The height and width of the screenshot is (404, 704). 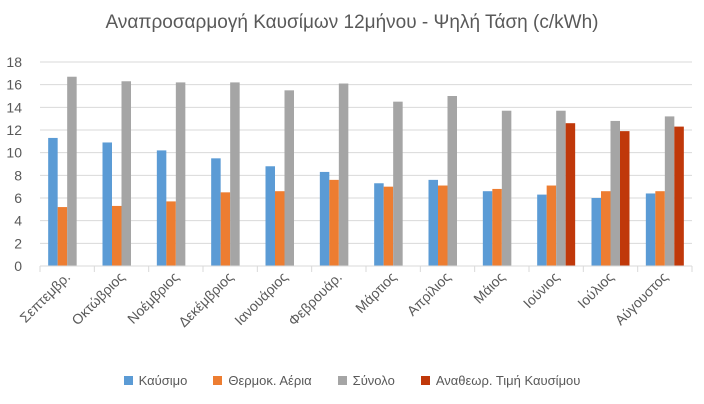 I want to click on y-tick-label: 0, so click(x=18, y=266).